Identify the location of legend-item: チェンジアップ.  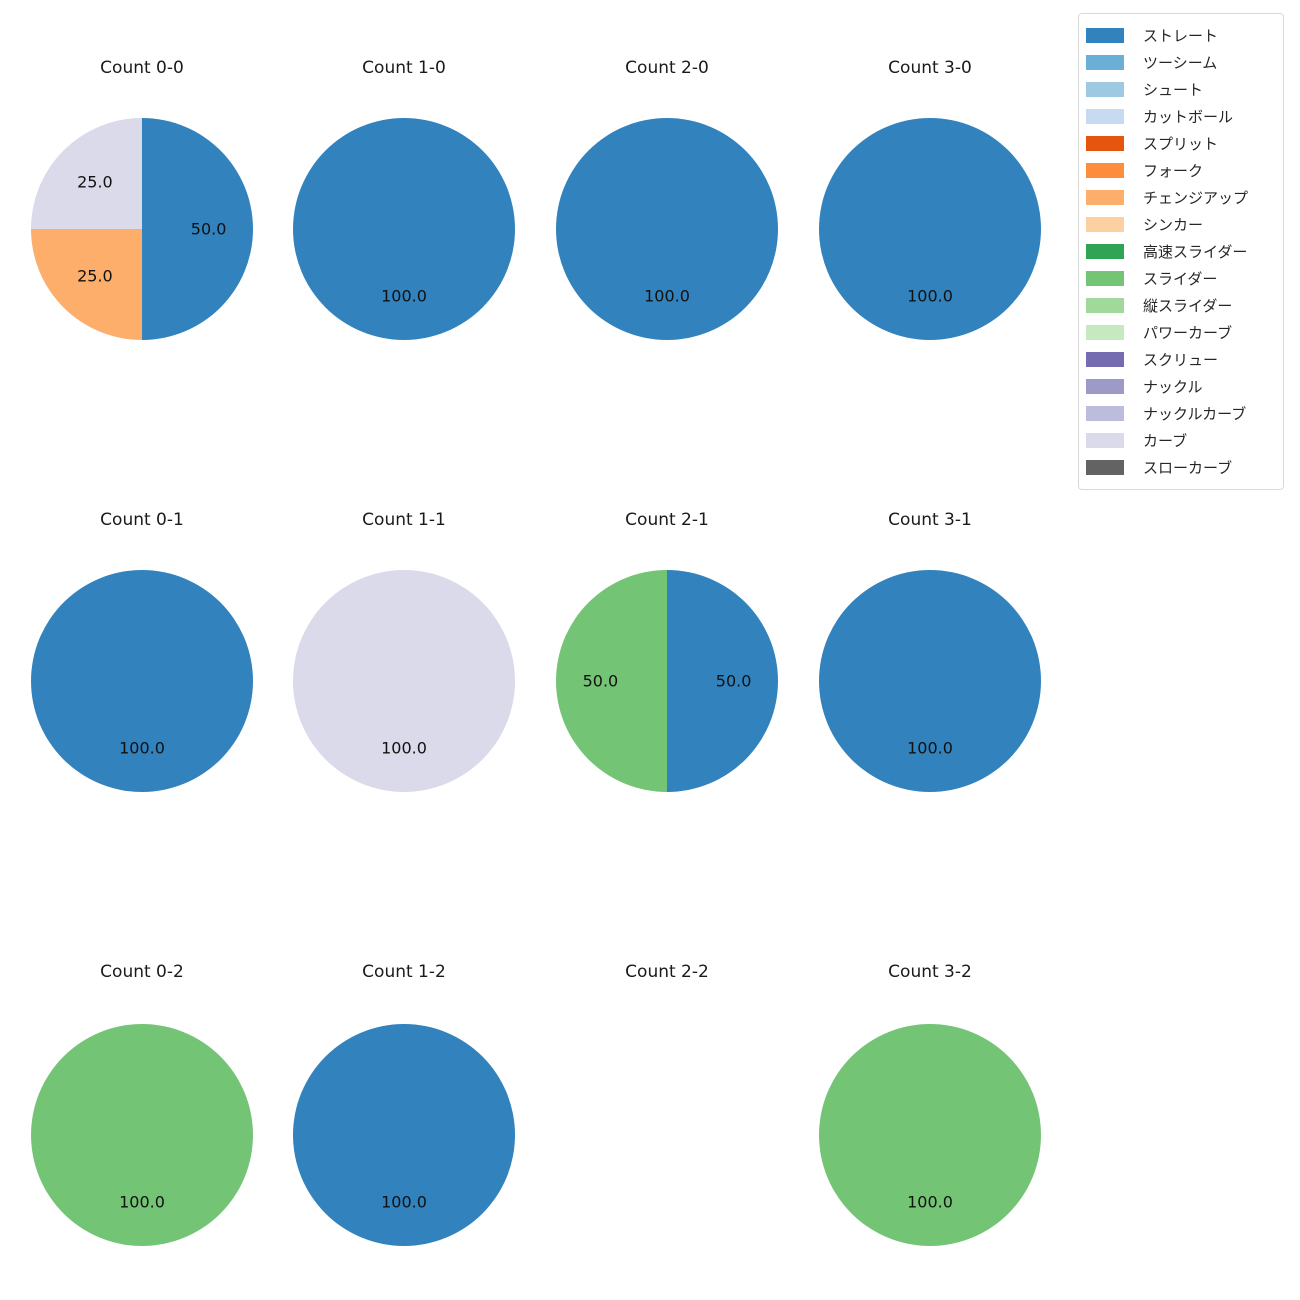
(1181, 197).